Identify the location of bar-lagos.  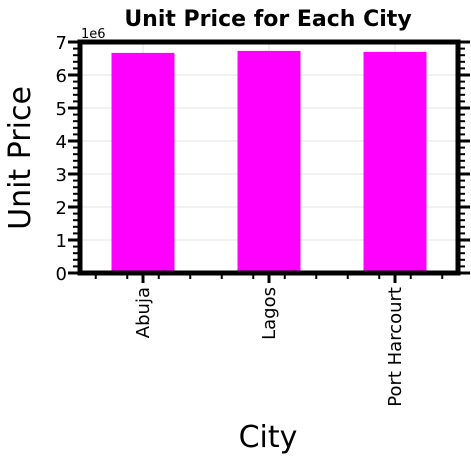
(269, 161).